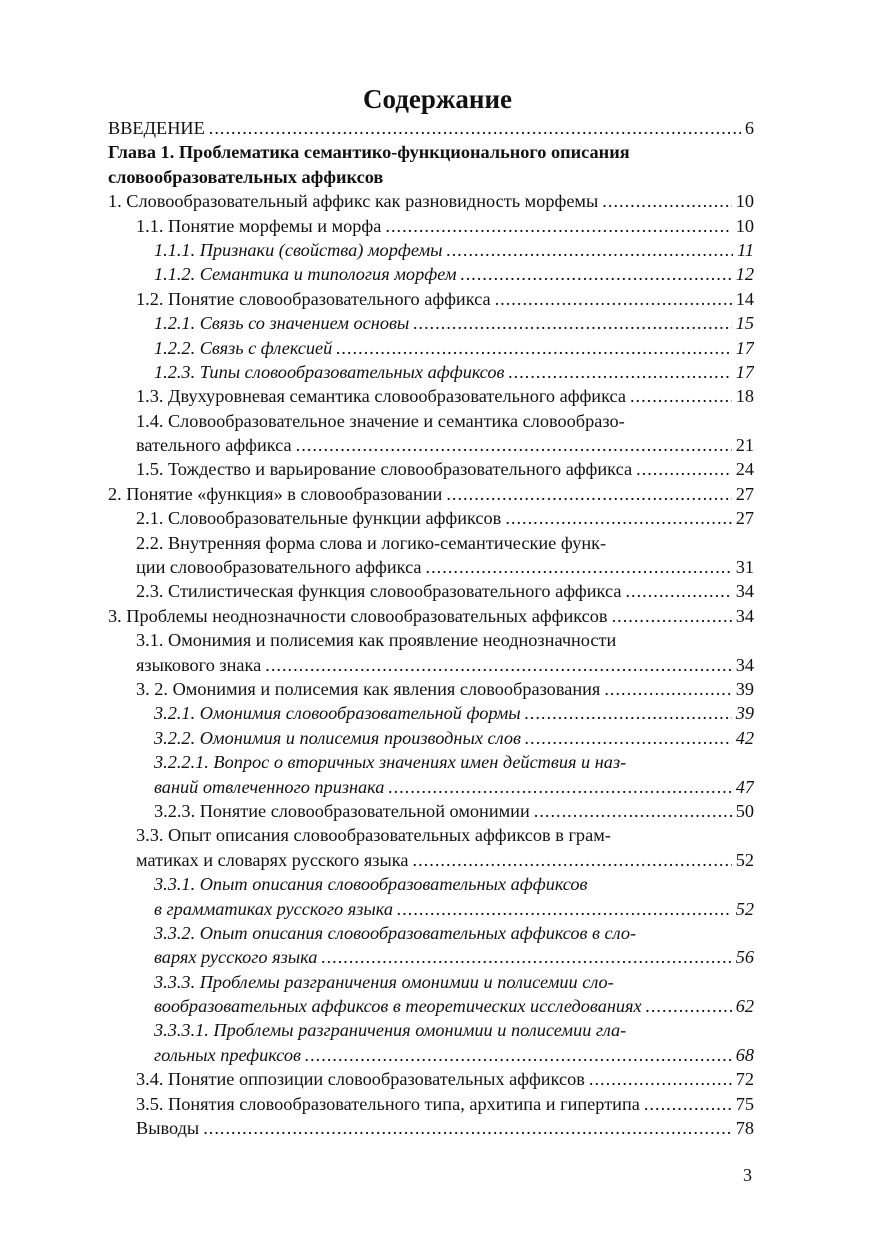 The width and height of the screenshot is (875, 1241). I want to click on toc-entry-title: ВВЕДЕНИЕ, so click(156, 128).